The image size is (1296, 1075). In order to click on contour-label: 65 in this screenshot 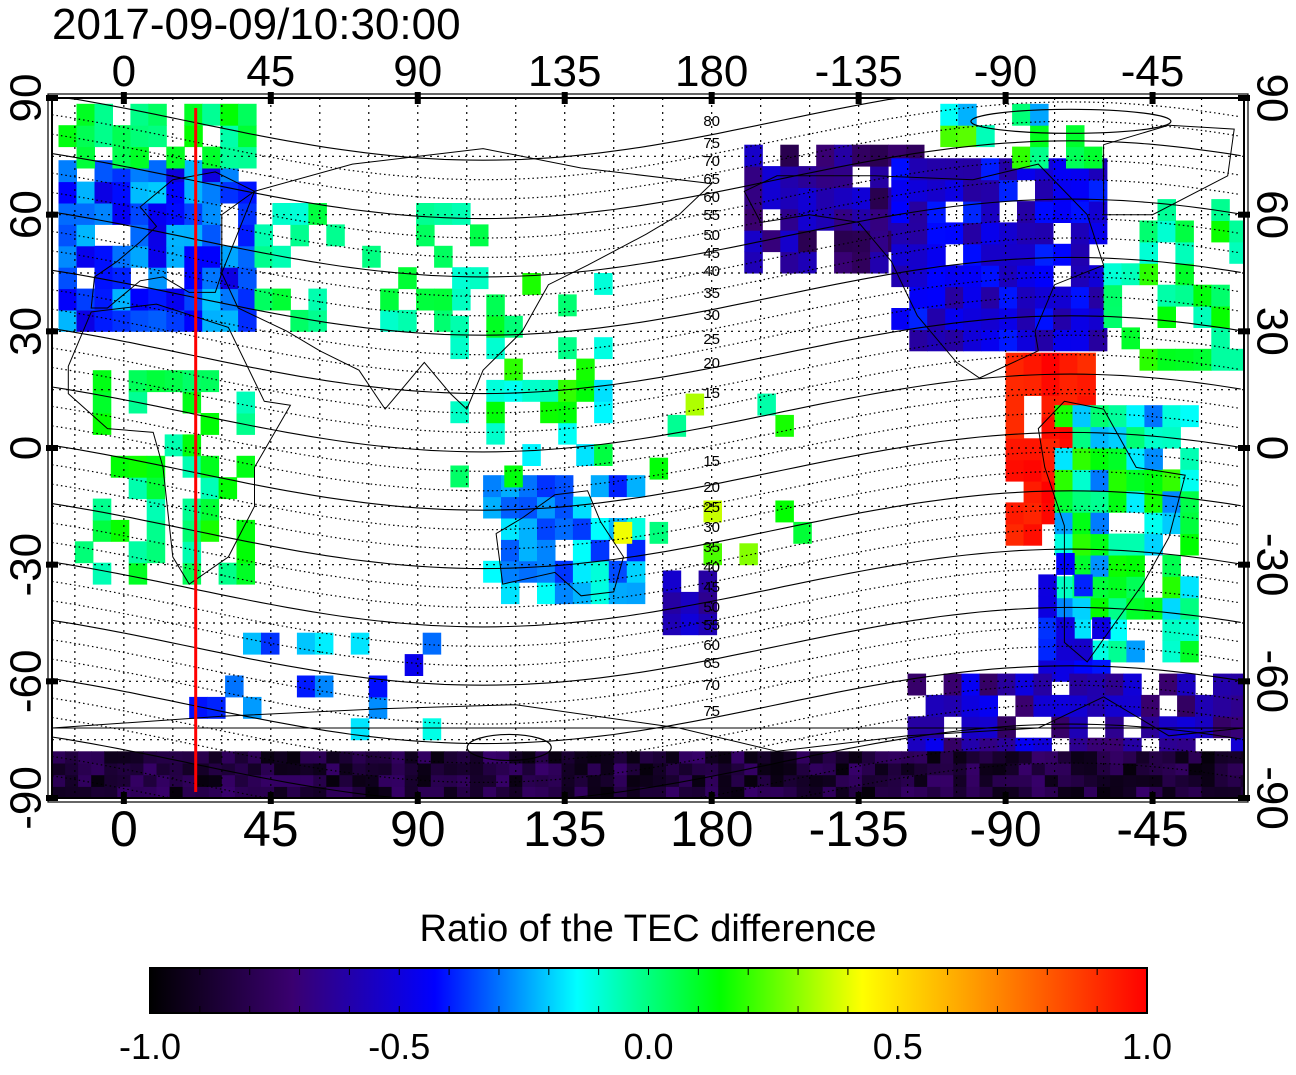, I will do `click(711, 663)`.